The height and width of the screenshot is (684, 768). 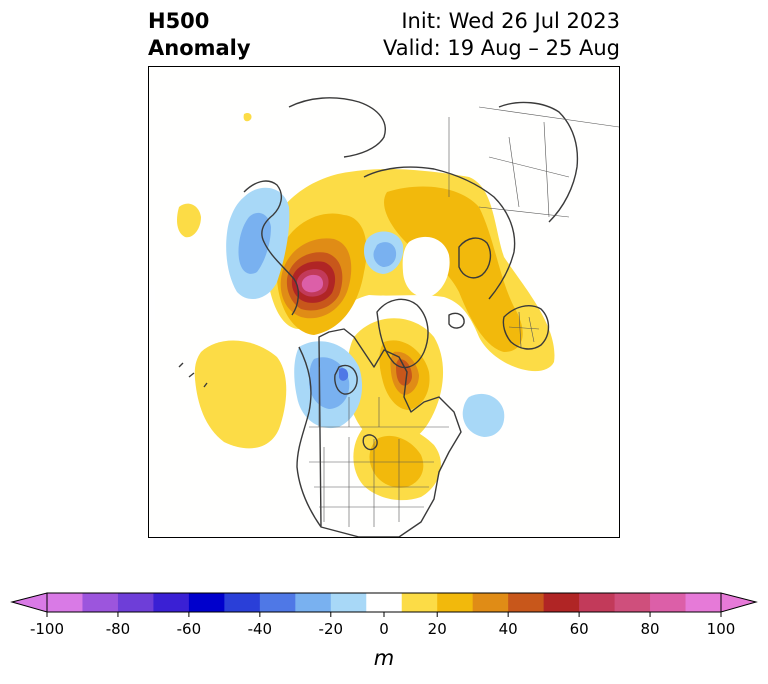 What do you see at coordinates (370, 442) in the screenshot?
I see `coastline-great-lakes` at bounding box center [370, 442].